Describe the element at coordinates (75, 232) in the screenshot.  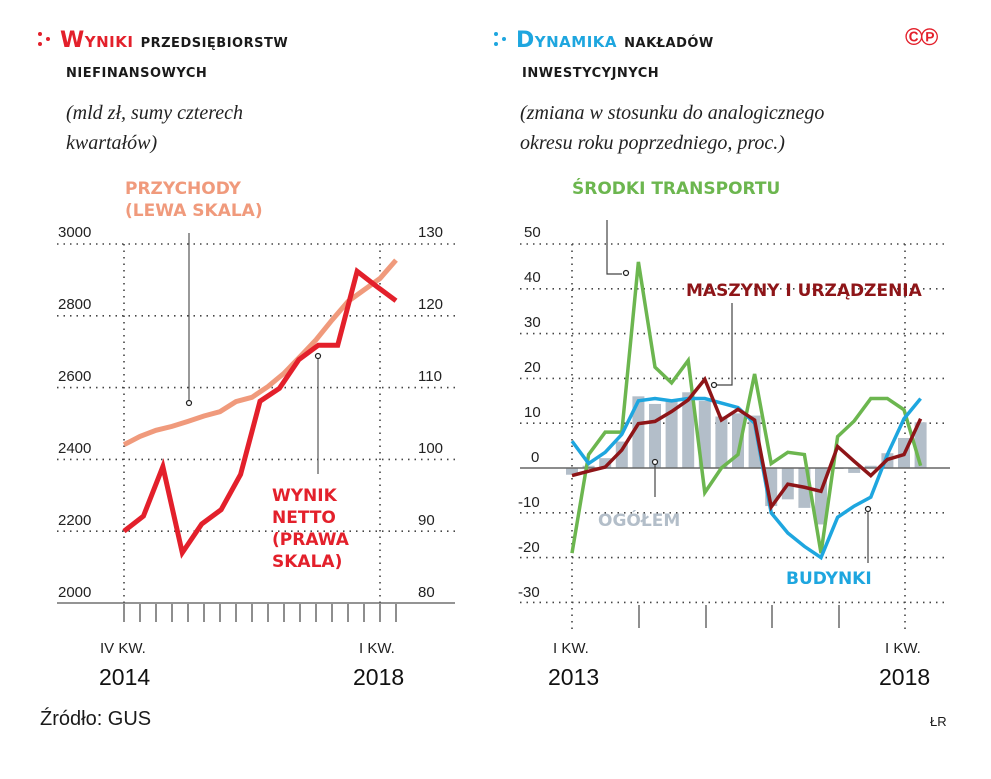
I see `y-tick: 3000` at that location.